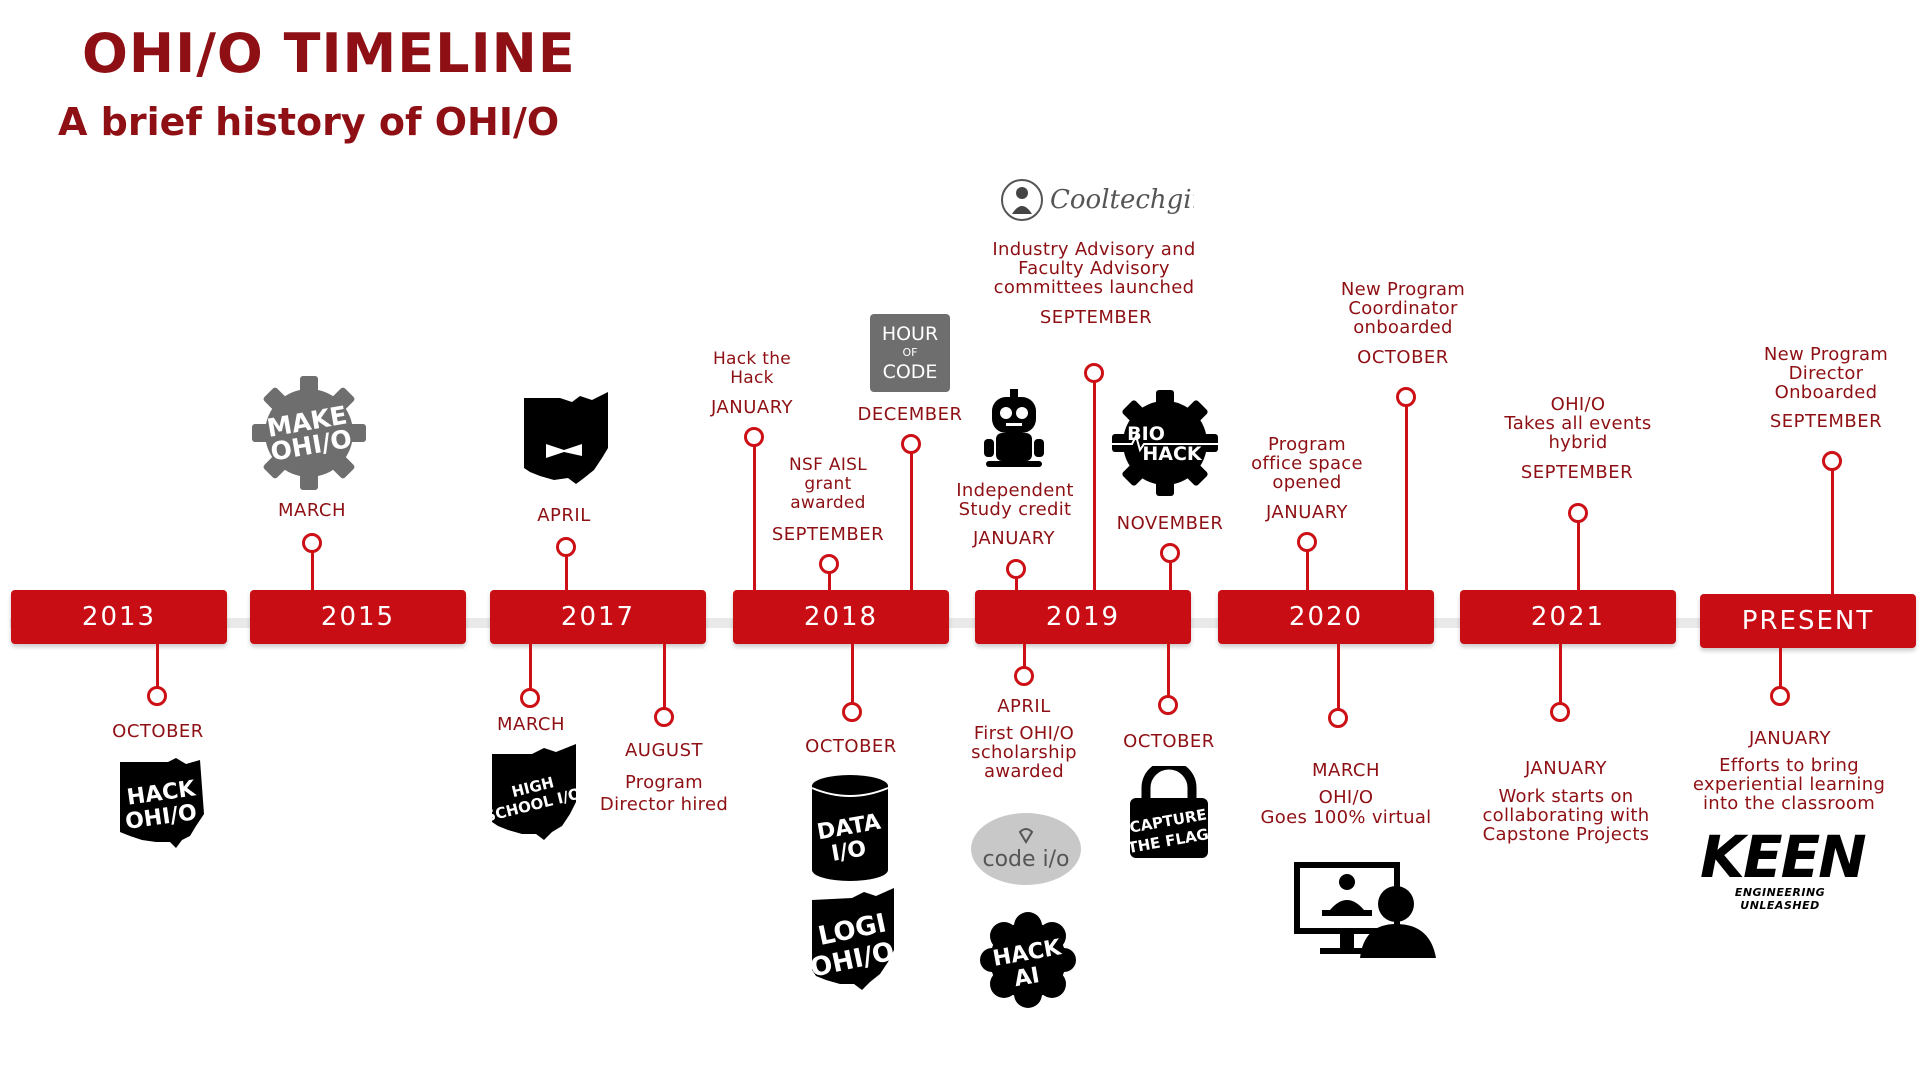 Image resolution: width=1920 pixels, height=1080 pixels. Describe the element at coordinates (1165, 443) in the screenshot. I see `bio-hack-gear-logo: BIO HACK` at that location.